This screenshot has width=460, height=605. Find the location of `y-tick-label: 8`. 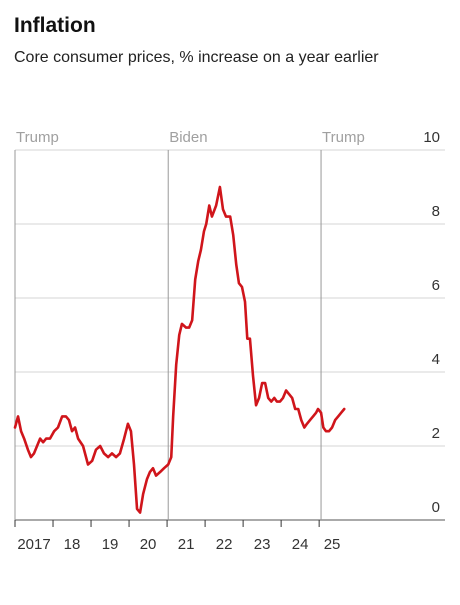

y-tick-label: 8 is located at coordinates (436, 211).